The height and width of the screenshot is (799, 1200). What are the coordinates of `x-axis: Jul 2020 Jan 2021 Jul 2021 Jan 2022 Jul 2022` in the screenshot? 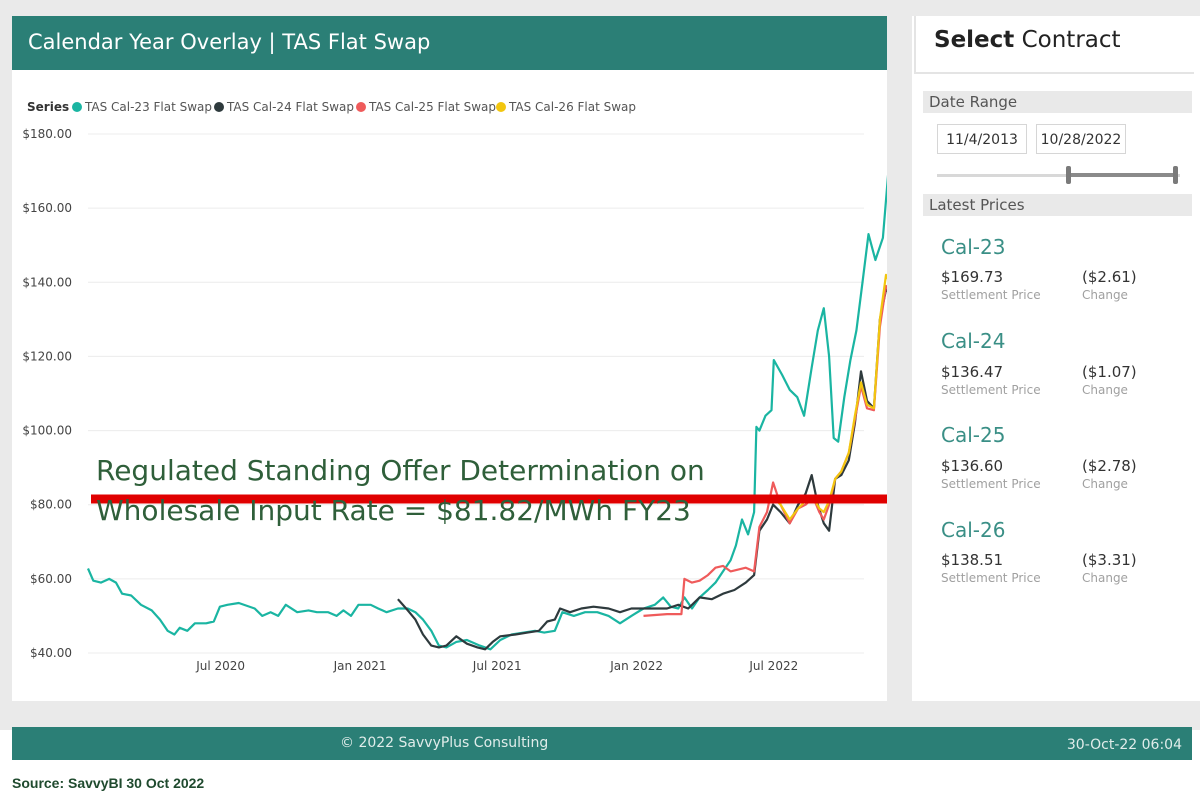 It's located at (496, 666).